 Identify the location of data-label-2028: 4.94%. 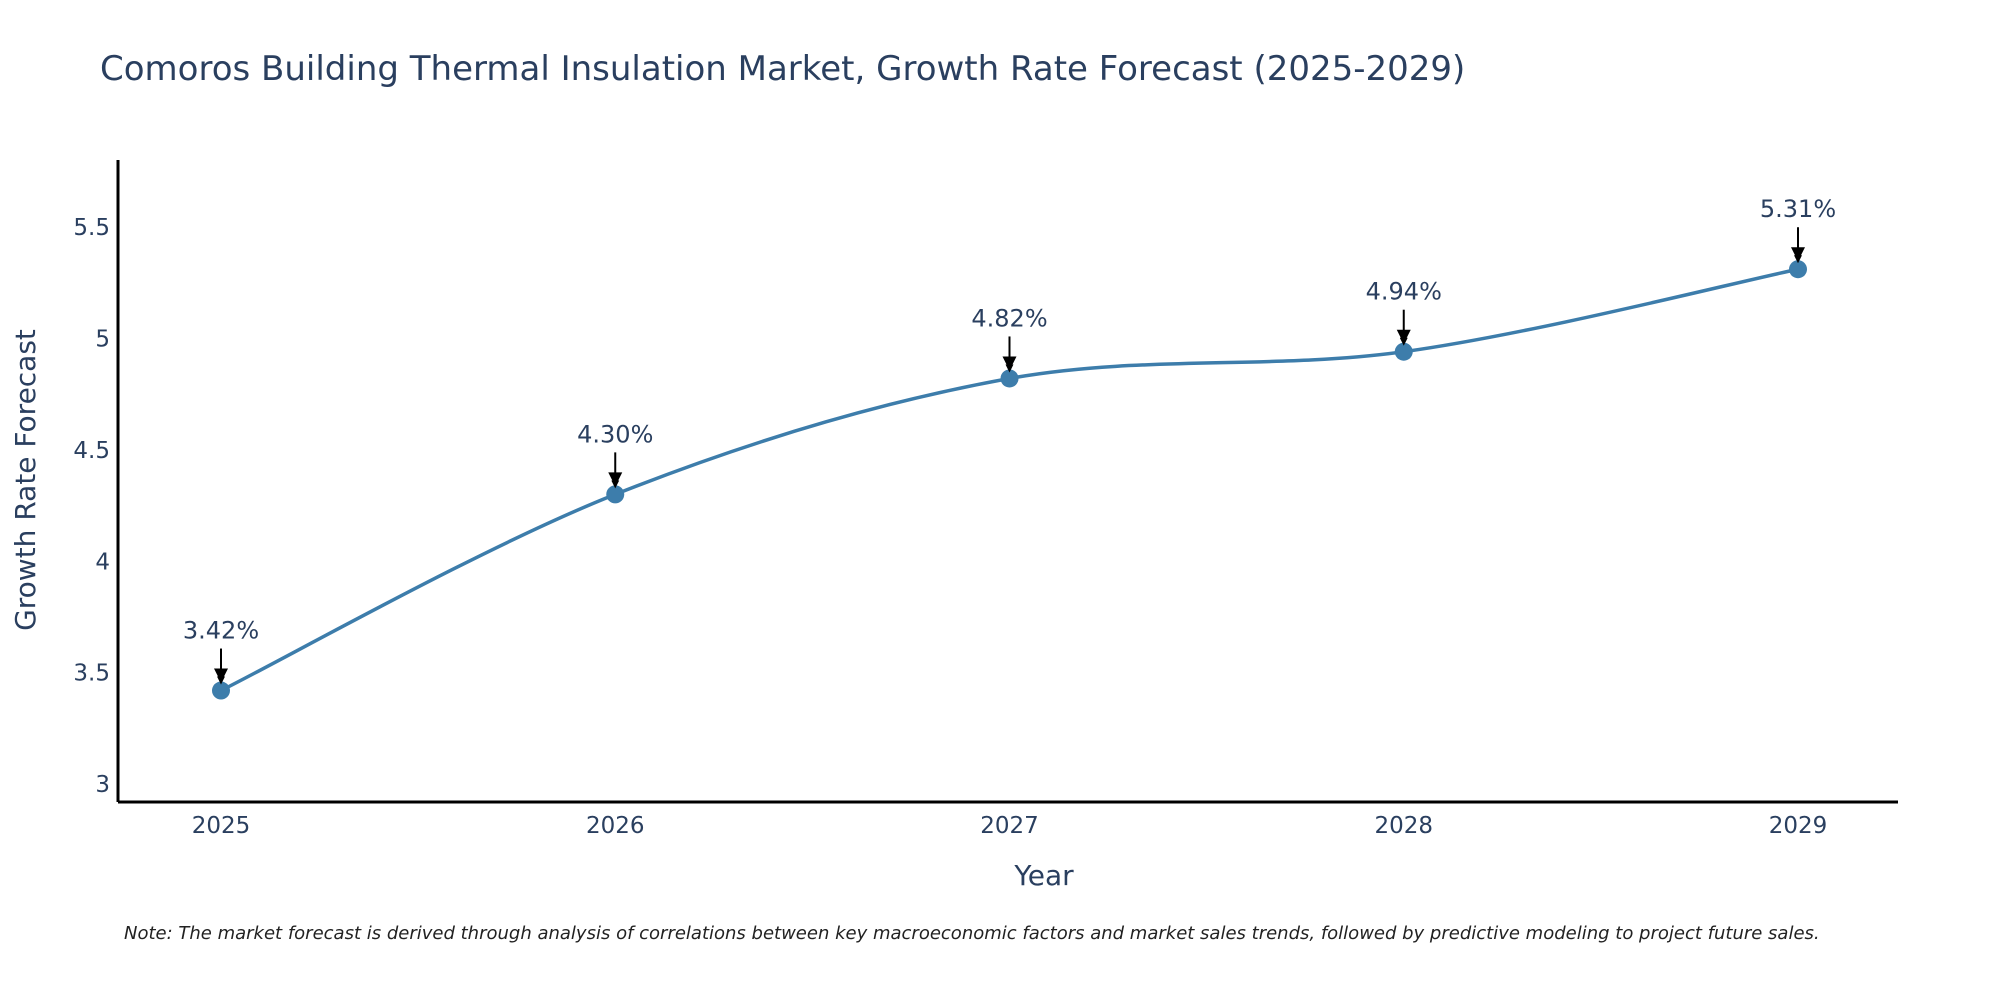
(1404, 292).